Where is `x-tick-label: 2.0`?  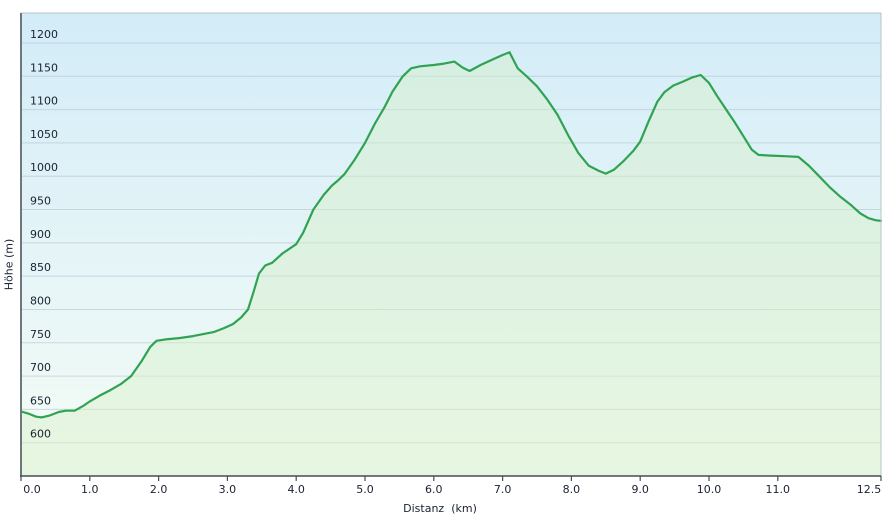
x-tick-label: 2.0 is located at coordinates (159, 489).